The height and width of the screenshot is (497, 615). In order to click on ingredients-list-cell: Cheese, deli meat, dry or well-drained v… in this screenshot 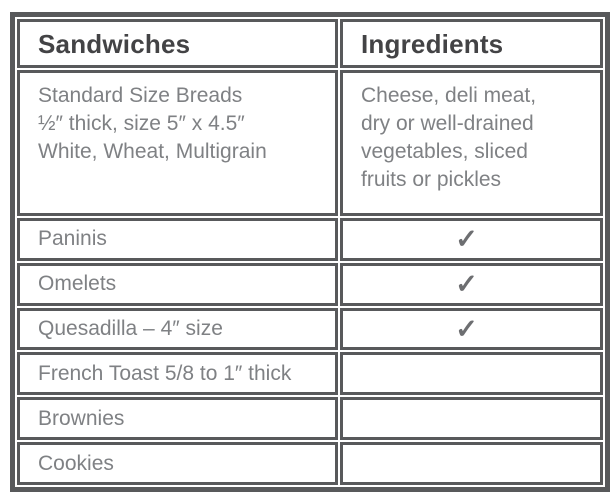, I will do `click(471, 143)`.